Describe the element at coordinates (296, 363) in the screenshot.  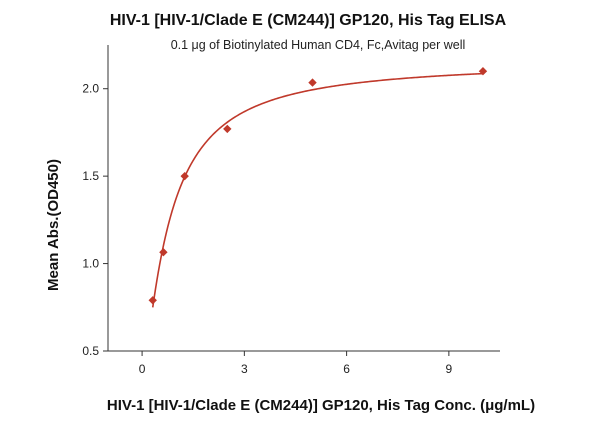
I see `x-axis-ticks: 0 3 6 9` at that location.